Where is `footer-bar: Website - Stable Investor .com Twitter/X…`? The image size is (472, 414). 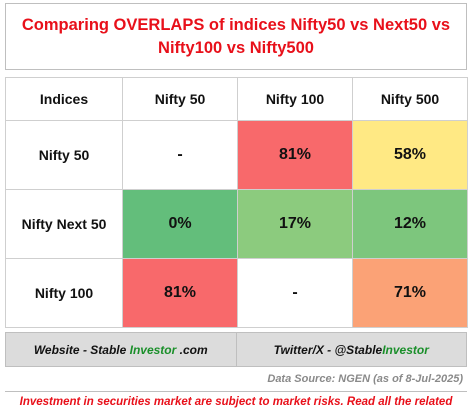
footer-bar: Website - Stable Investor .com Twitter/X… is located at coordinates (236, 349).